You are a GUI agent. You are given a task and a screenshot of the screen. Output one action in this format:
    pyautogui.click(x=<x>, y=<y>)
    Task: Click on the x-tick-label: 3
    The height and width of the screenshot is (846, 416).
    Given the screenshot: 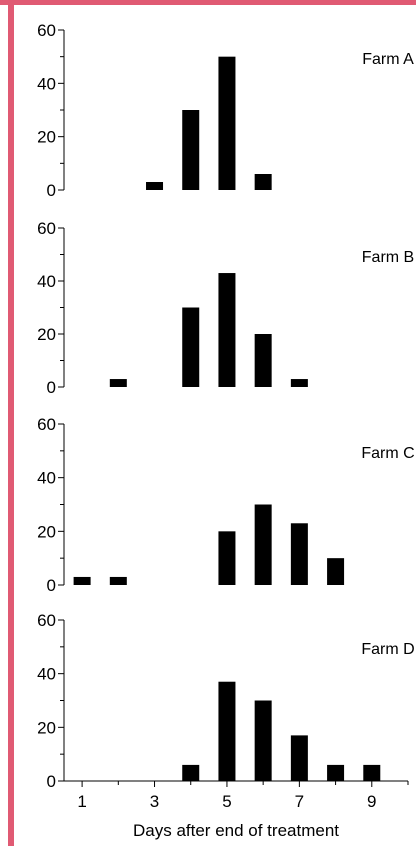 What is the action you would take?
    pyautogui.click(x=154, y=801)
    